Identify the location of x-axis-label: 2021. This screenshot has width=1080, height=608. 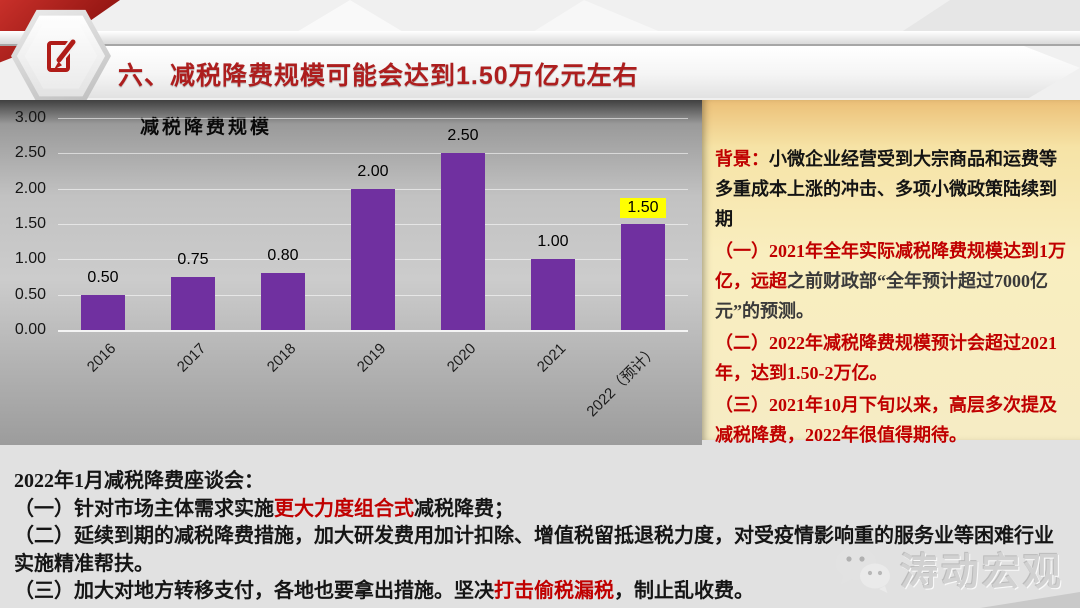
(551, 358).